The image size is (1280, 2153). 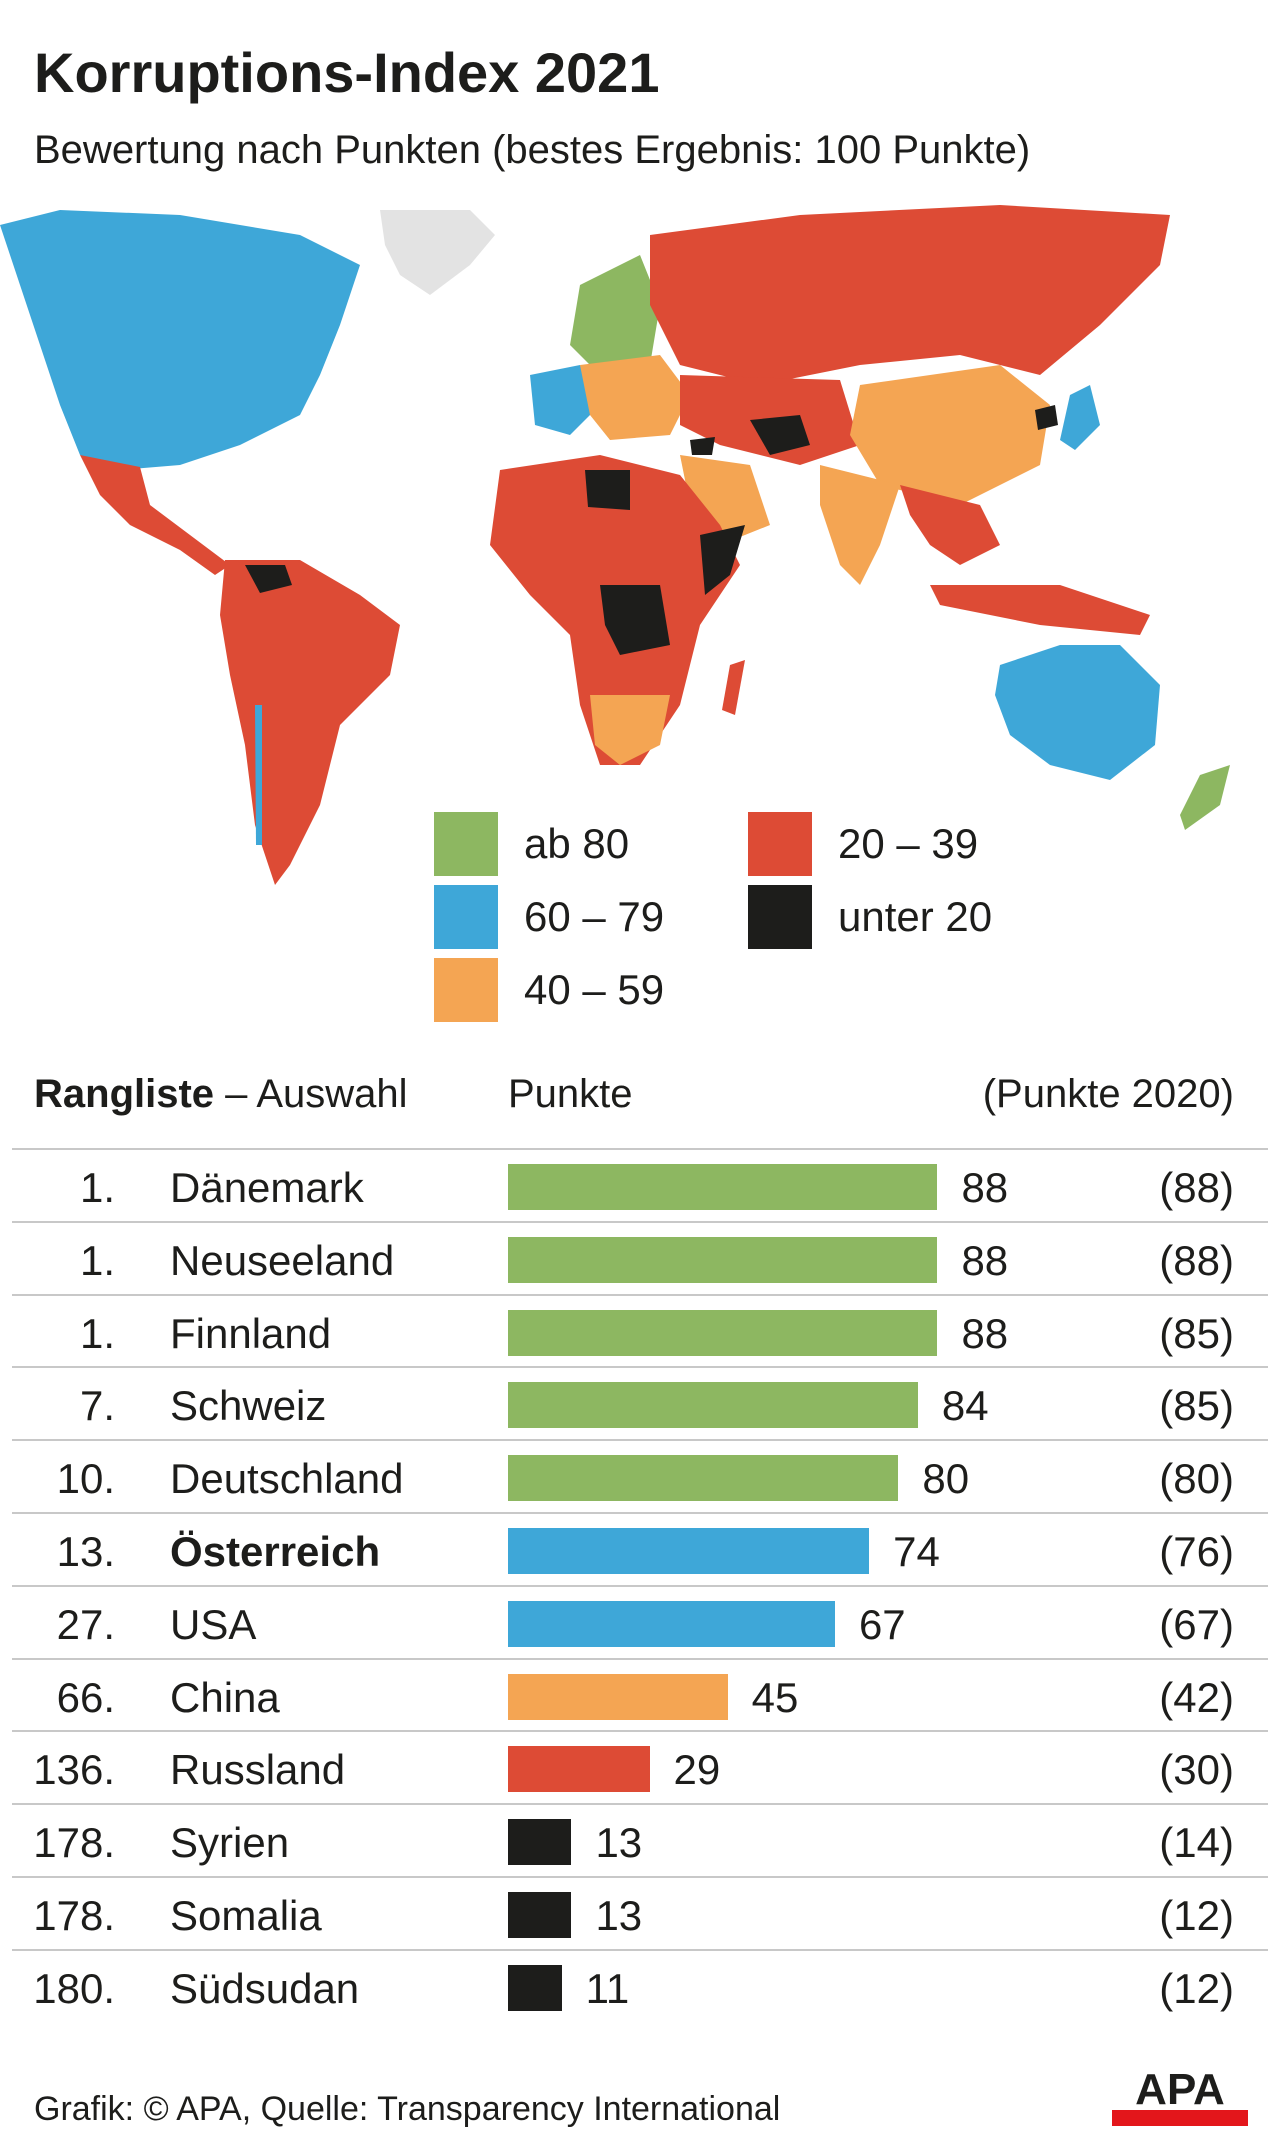 I want to click on legend-item: 40 – 59, so click(x=549, y=990).